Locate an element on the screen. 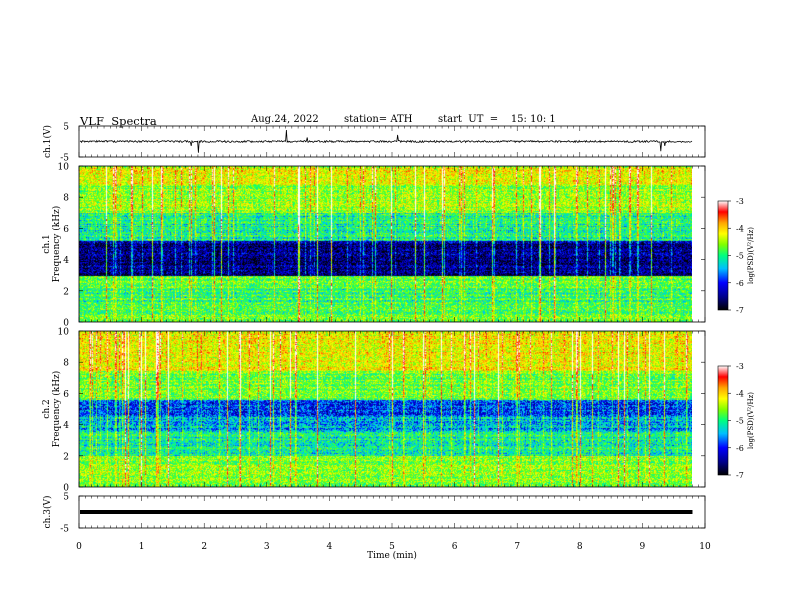  x-tick-label: 7 is located at coordinates (517, 547).